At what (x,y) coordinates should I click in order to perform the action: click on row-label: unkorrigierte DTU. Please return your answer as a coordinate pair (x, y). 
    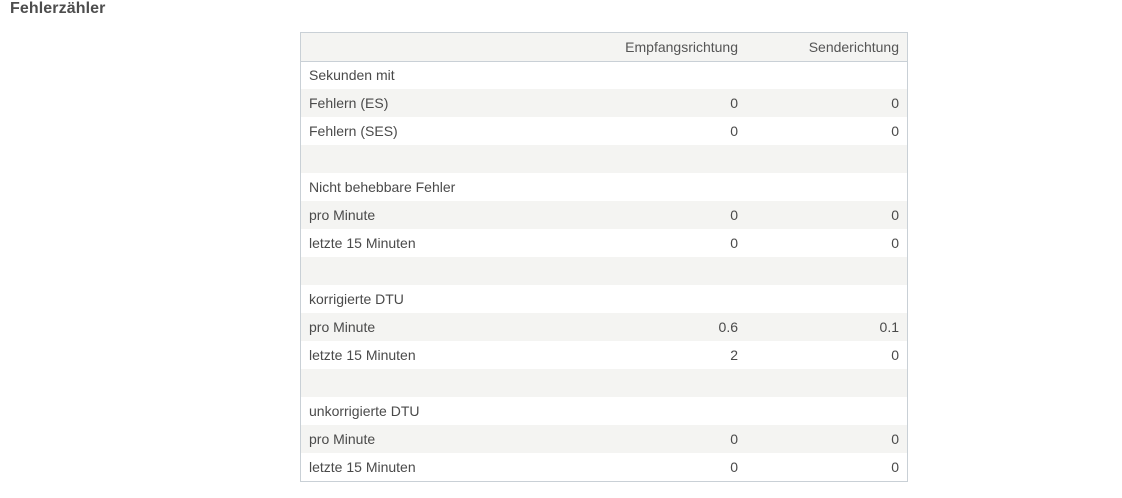
    Looking at the image, I should click on (364, 411).